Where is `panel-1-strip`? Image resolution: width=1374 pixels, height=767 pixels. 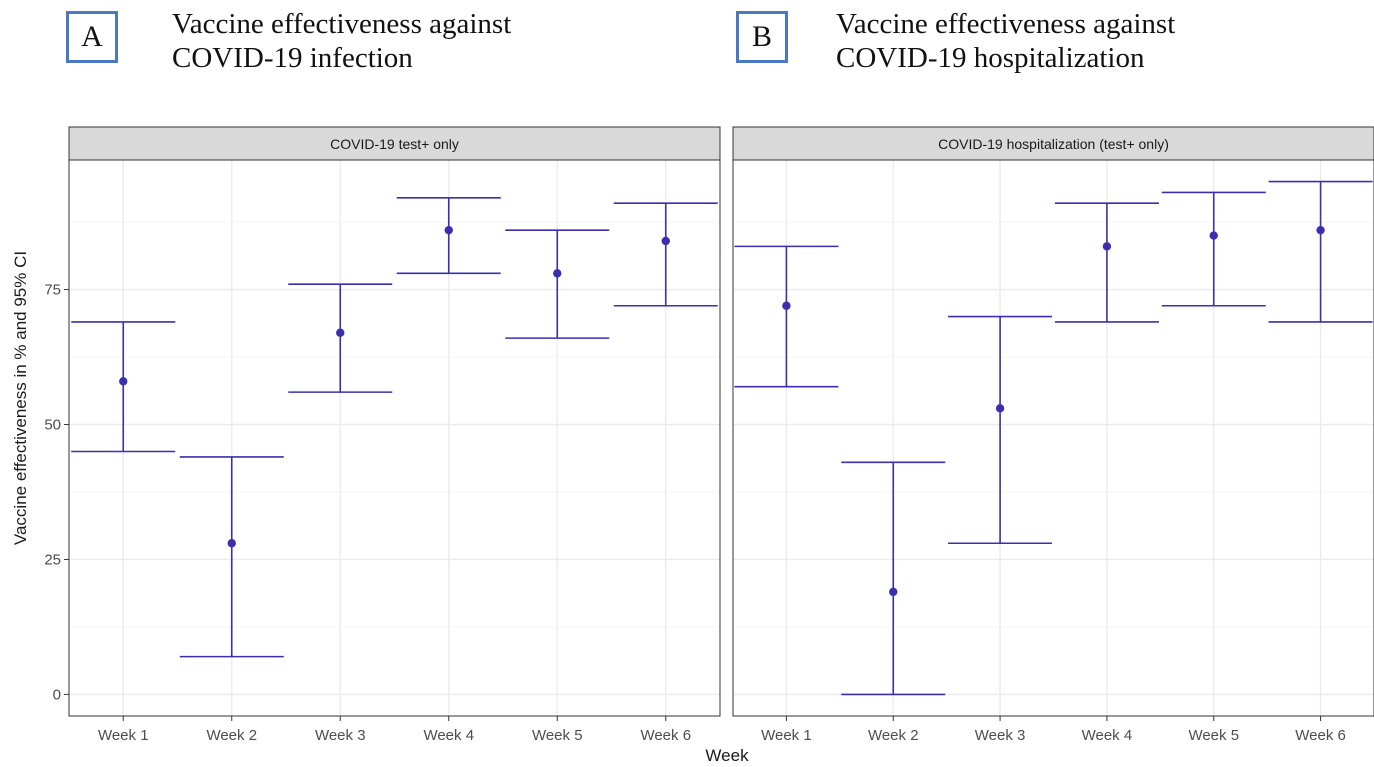 panel-1-strip is located at coordinates (394, 143).